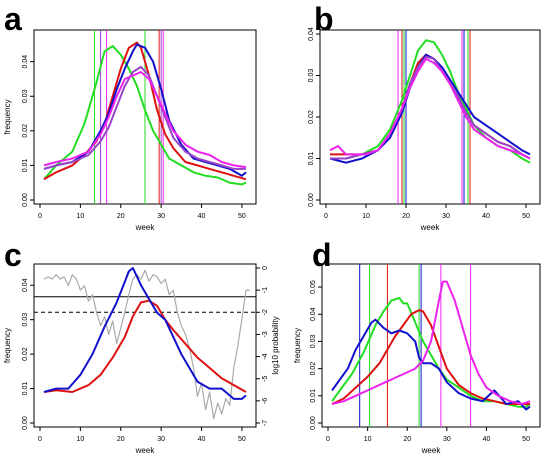 The image size is (550, 467). Describe the element at coordinates (313, 287) in the screenshot. I see `y-tick-label: 0.05` at that location.